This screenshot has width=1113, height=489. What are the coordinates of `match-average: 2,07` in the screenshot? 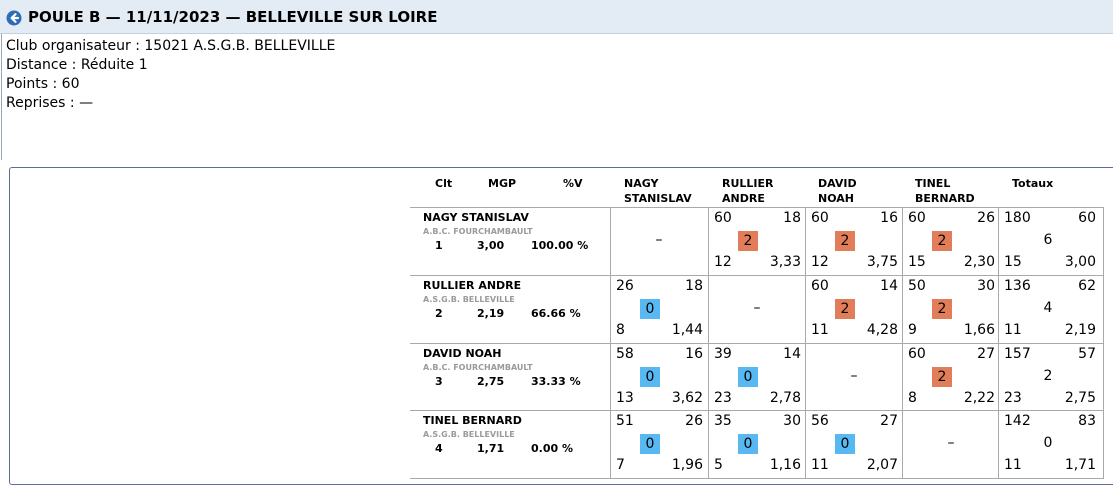 It's located at (882, 465).